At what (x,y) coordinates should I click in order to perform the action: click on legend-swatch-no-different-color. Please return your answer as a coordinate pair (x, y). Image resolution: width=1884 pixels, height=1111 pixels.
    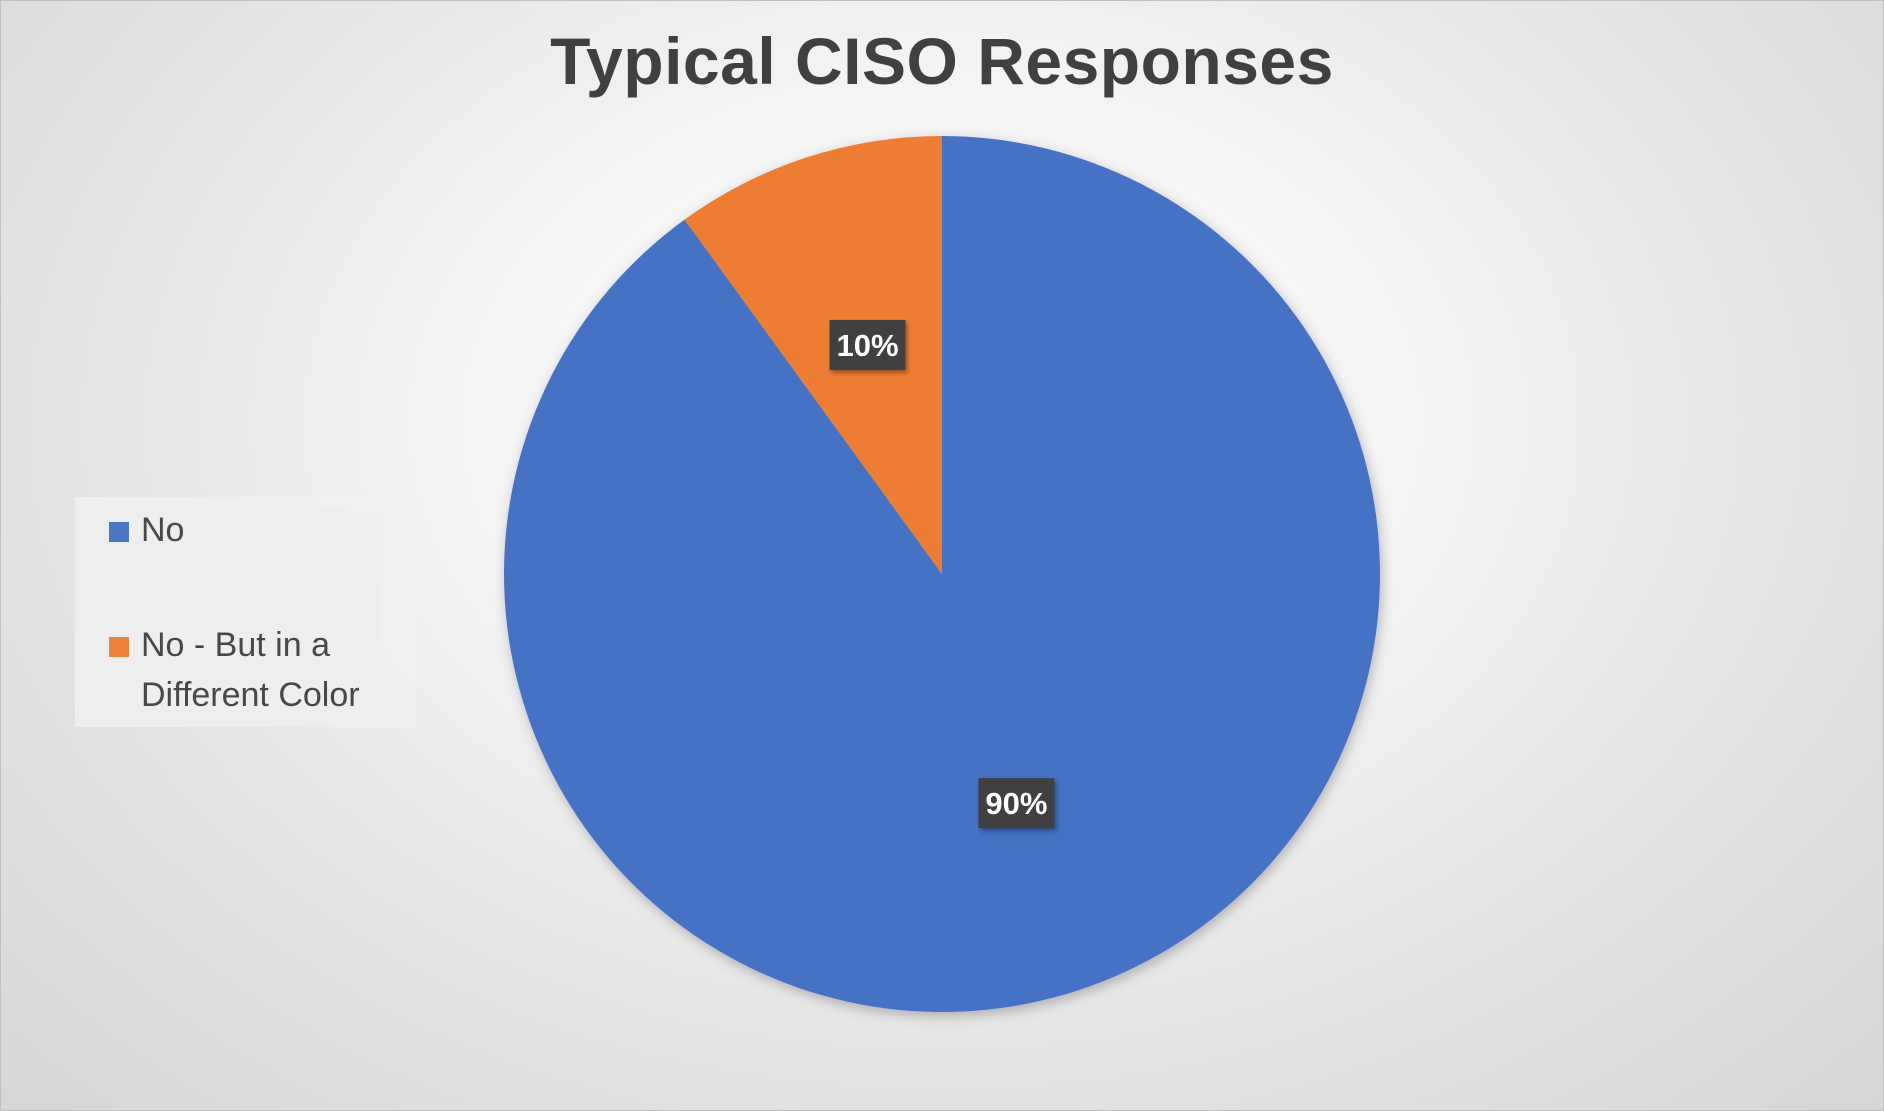
    Looking at the image, I should click on (119, 647).